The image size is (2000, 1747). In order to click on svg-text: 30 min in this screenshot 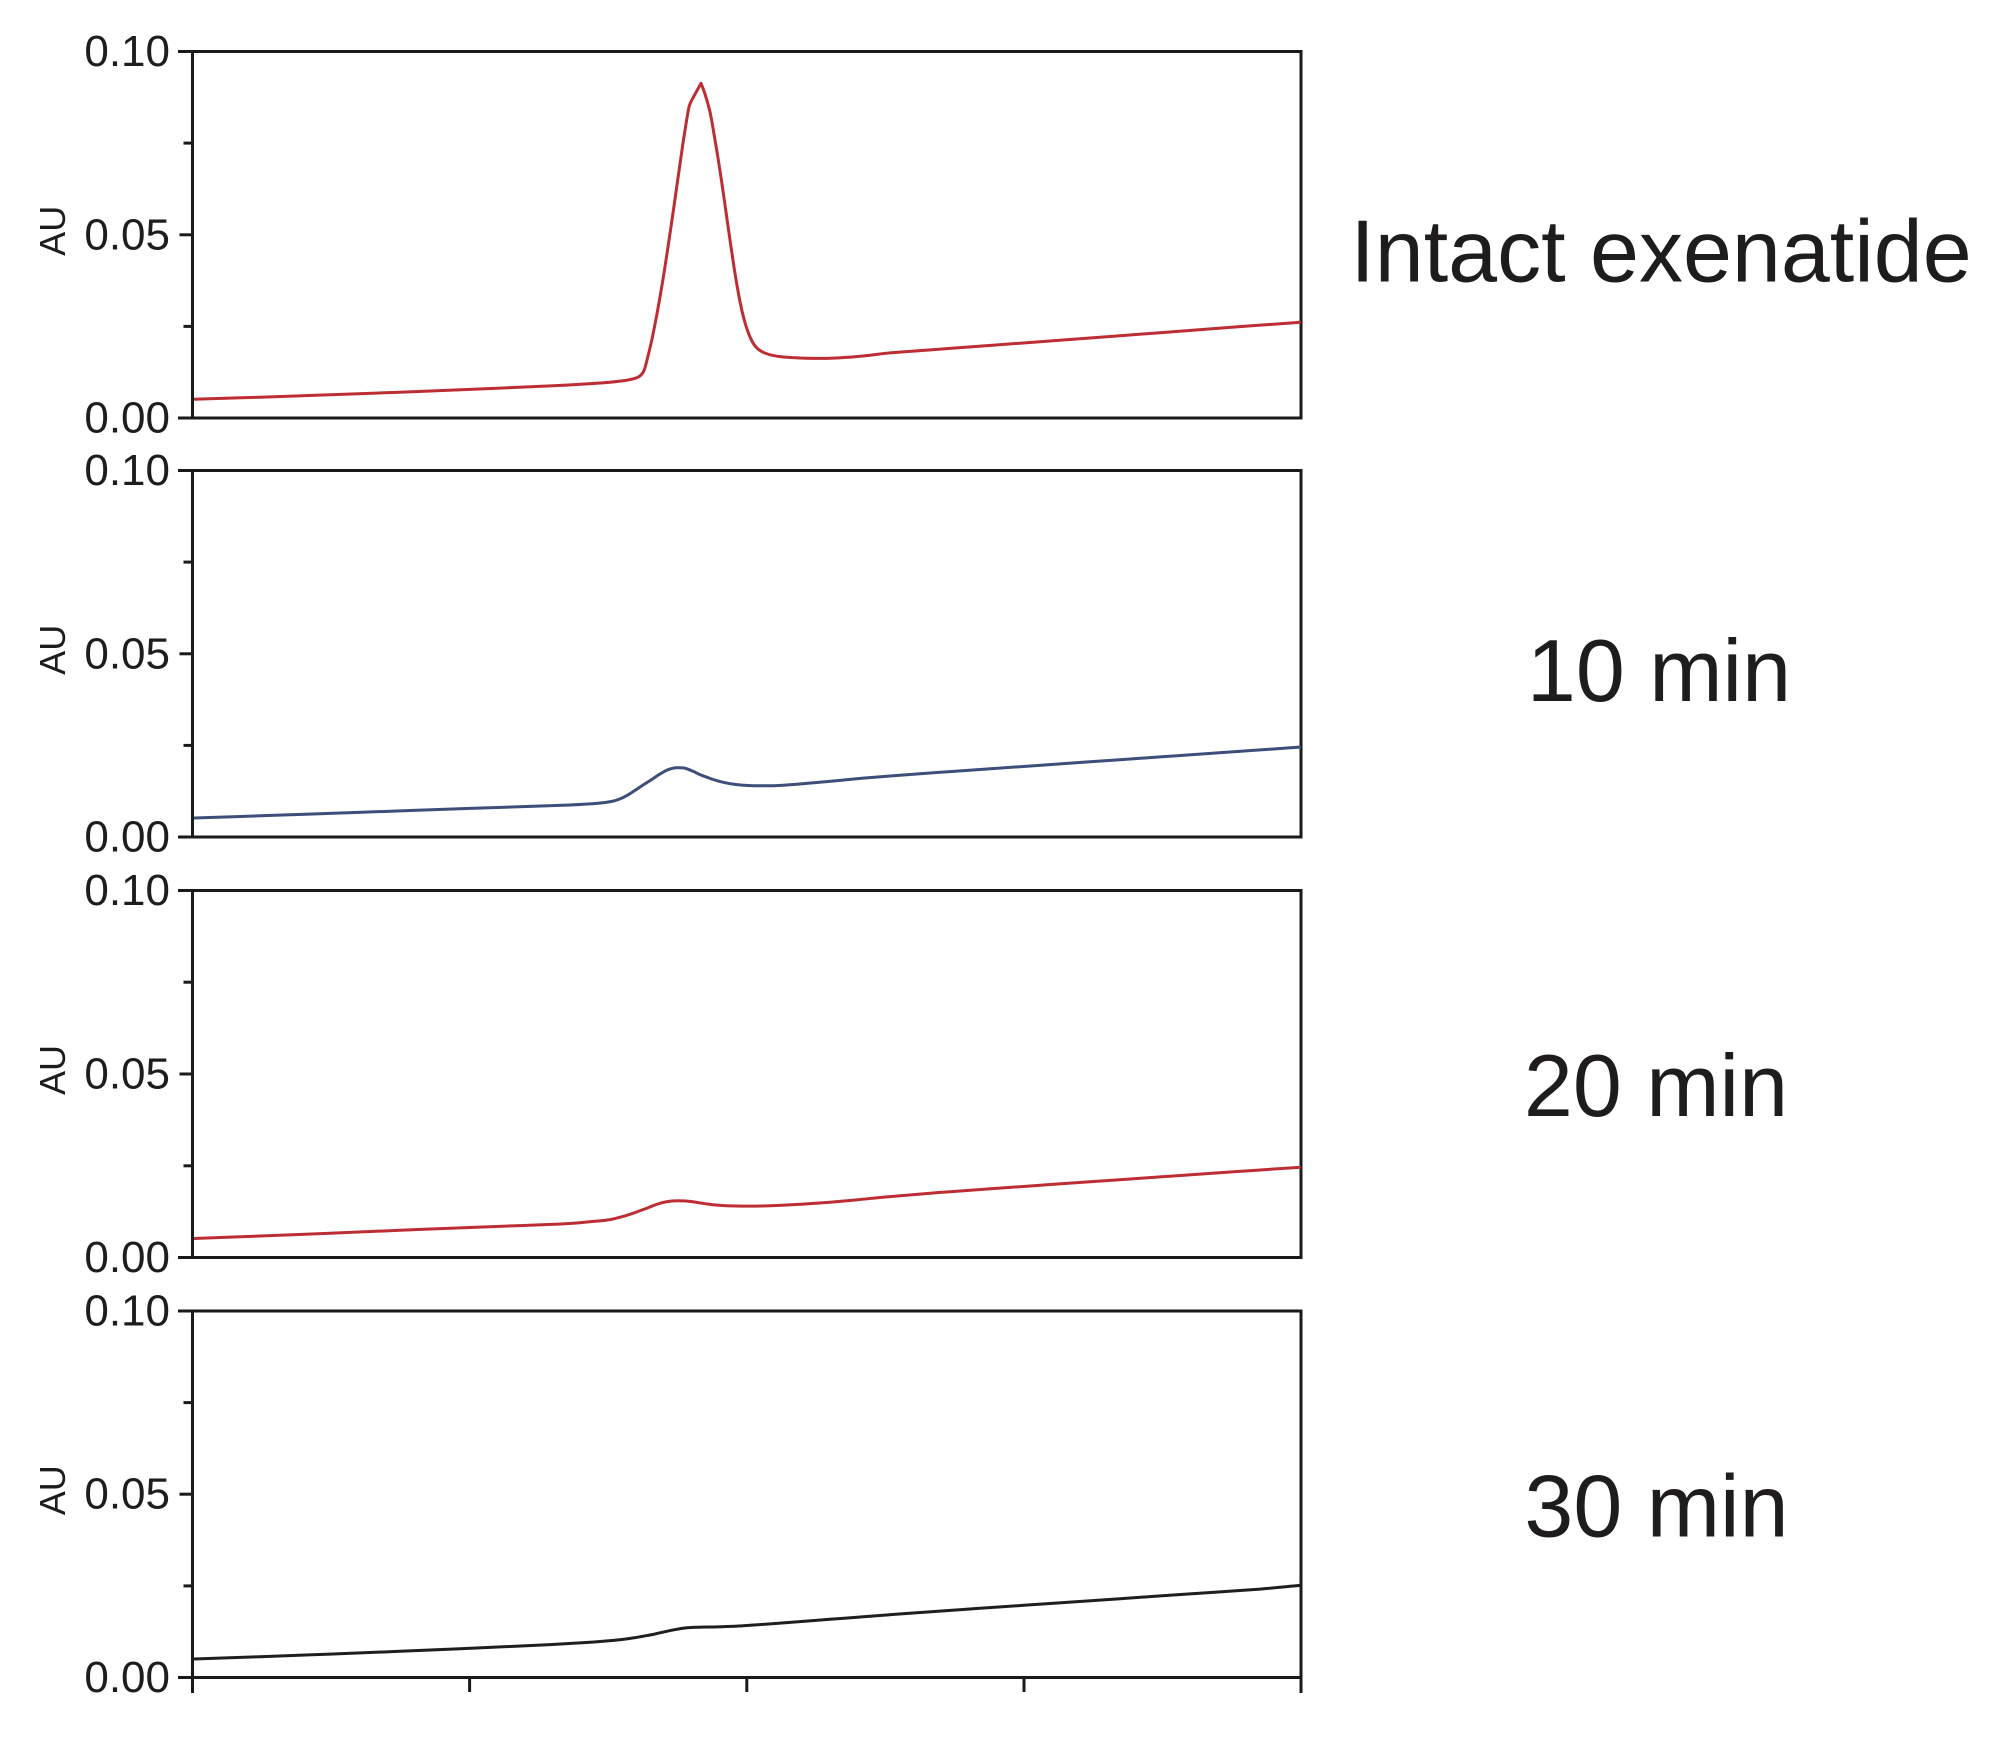, I will do `click(1656, 1506)`.